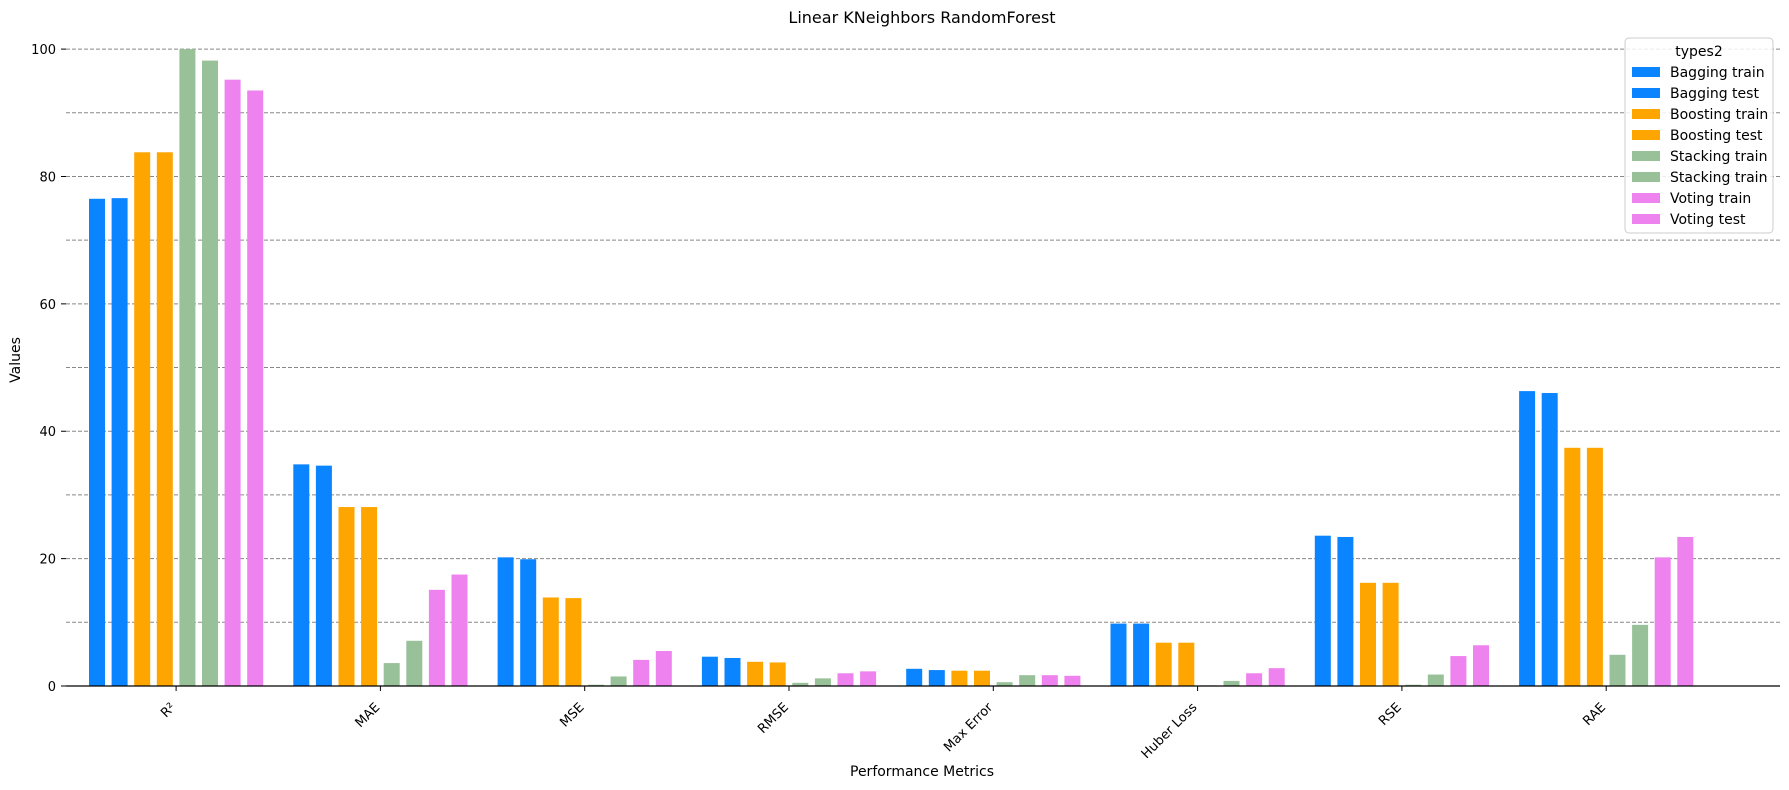 The height and width of the screenshot is (790, 1789). What do you see at coordinates (1170, 731) in the screenshot?
I see `x-tick-label: Huber Loss` at bounding box center [1170, 731].